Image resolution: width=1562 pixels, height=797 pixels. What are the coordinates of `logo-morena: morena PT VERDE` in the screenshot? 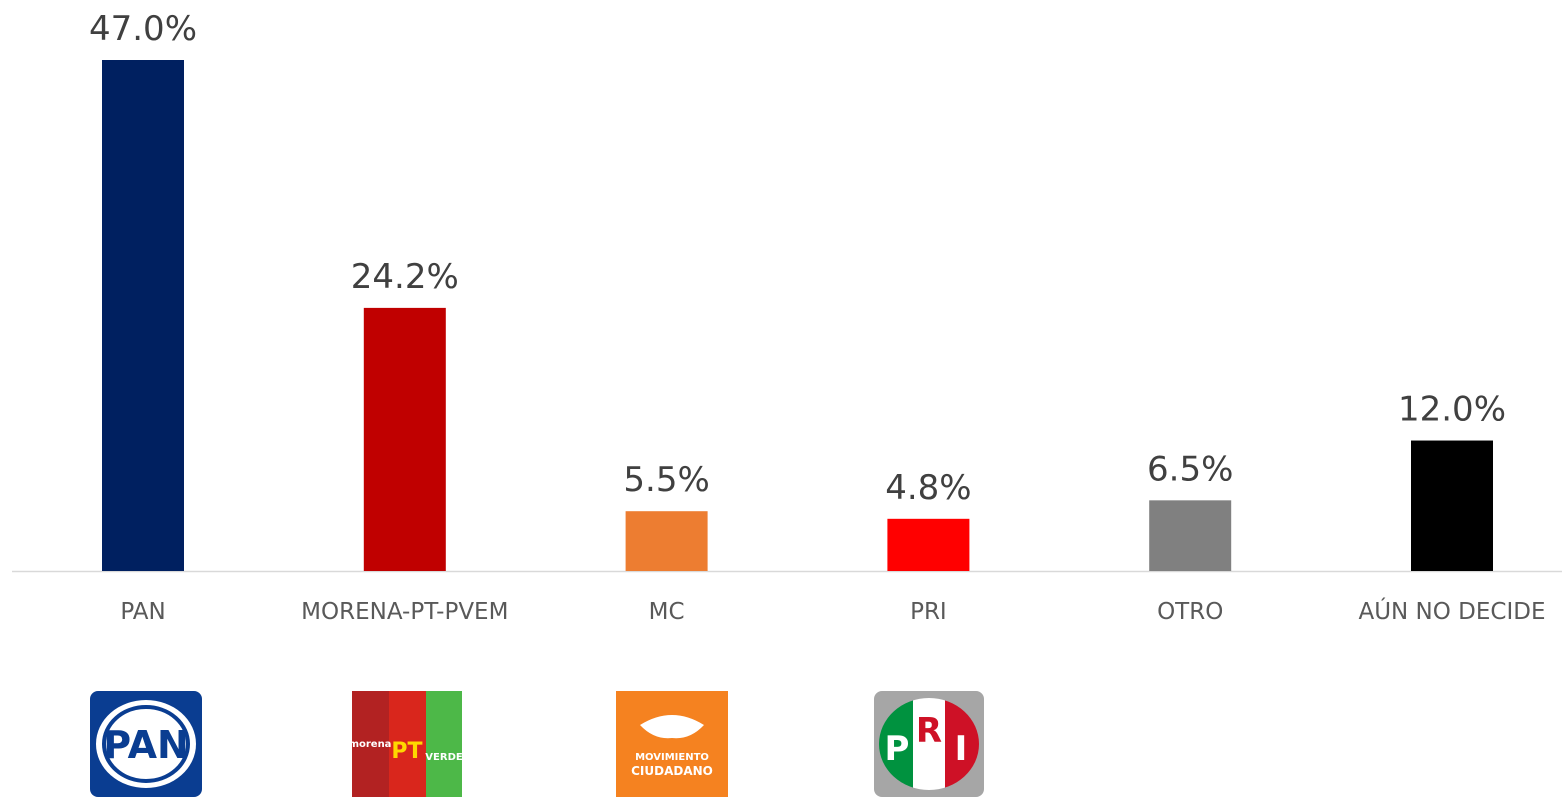 It's located at (406, 744).